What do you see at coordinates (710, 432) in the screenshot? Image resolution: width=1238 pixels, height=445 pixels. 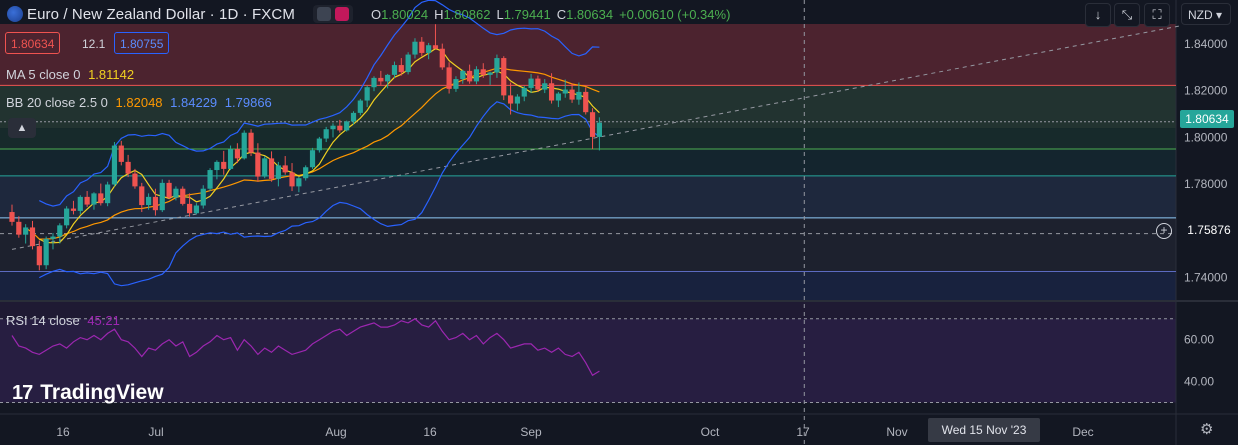 I see `time-tick-label: Oct` at bounding box center [710, 432].